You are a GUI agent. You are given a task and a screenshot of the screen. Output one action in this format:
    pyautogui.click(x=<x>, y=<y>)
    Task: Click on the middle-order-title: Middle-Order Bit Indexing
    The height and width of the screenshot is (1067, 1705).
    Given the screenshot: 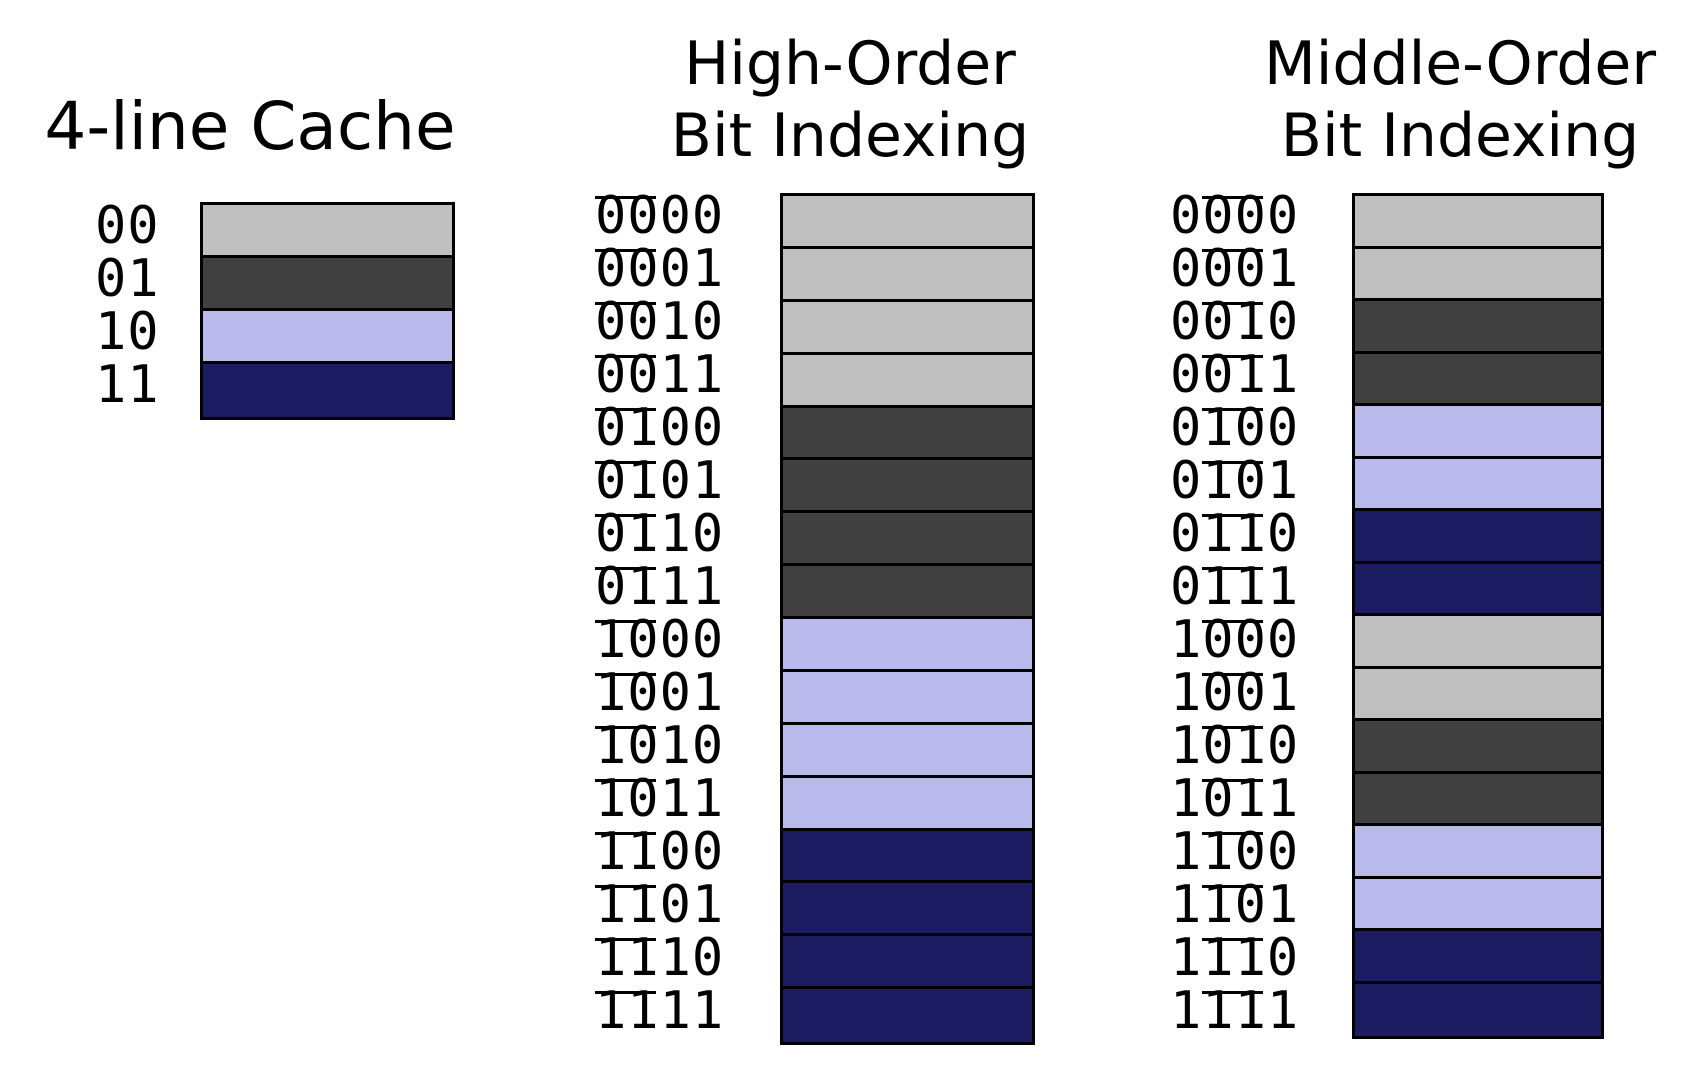 What is the action you would take?
    pyautogui.click(x=1460, y=100)
    